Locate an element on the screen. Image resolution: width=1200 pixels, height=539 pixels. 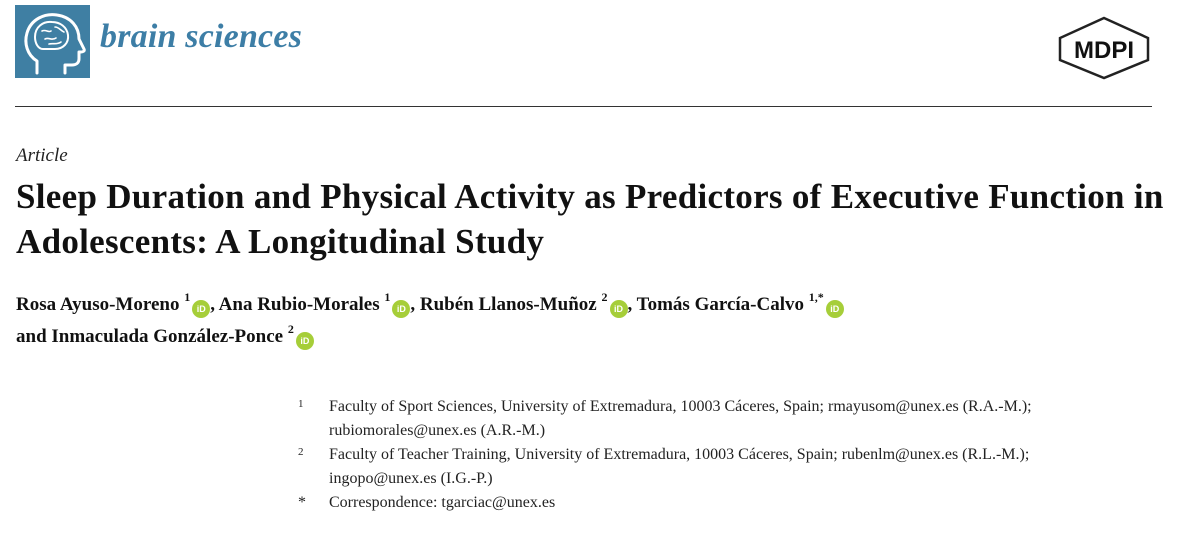
correspondence-text: Correspondence: tgarciac@unex.es is located at coordinates (442, 502).